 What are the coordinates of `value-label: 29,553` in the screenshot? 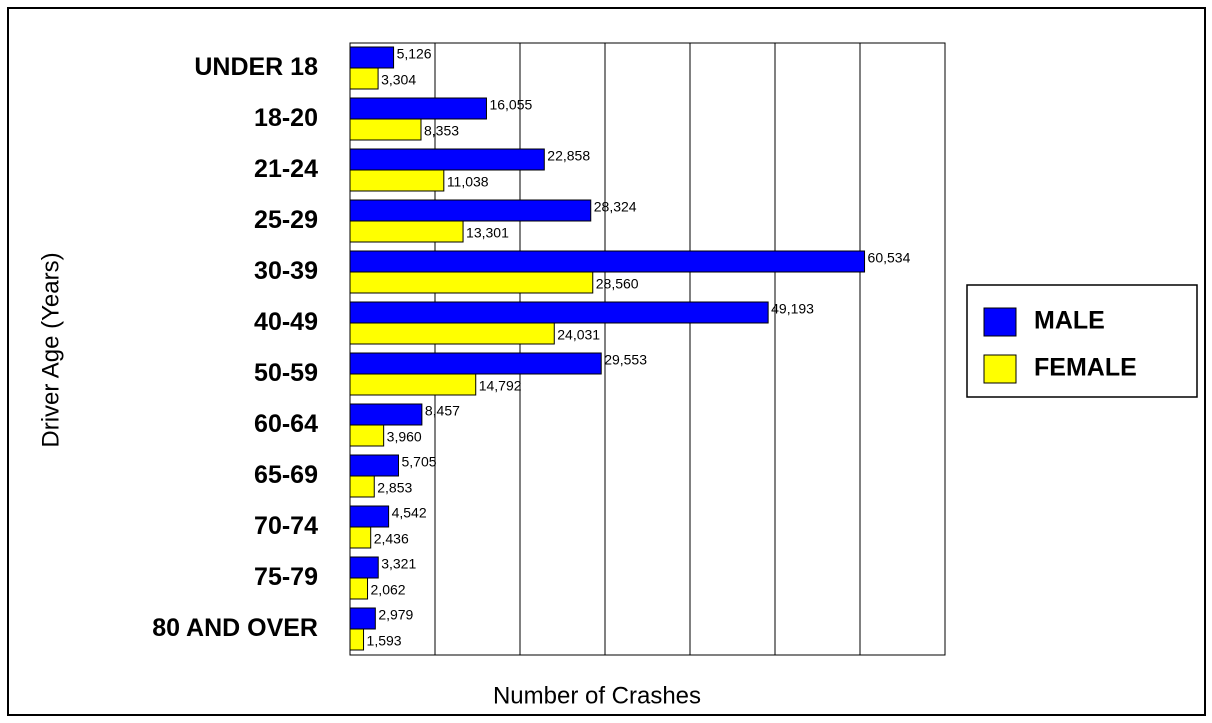 It's located at (625, 360).